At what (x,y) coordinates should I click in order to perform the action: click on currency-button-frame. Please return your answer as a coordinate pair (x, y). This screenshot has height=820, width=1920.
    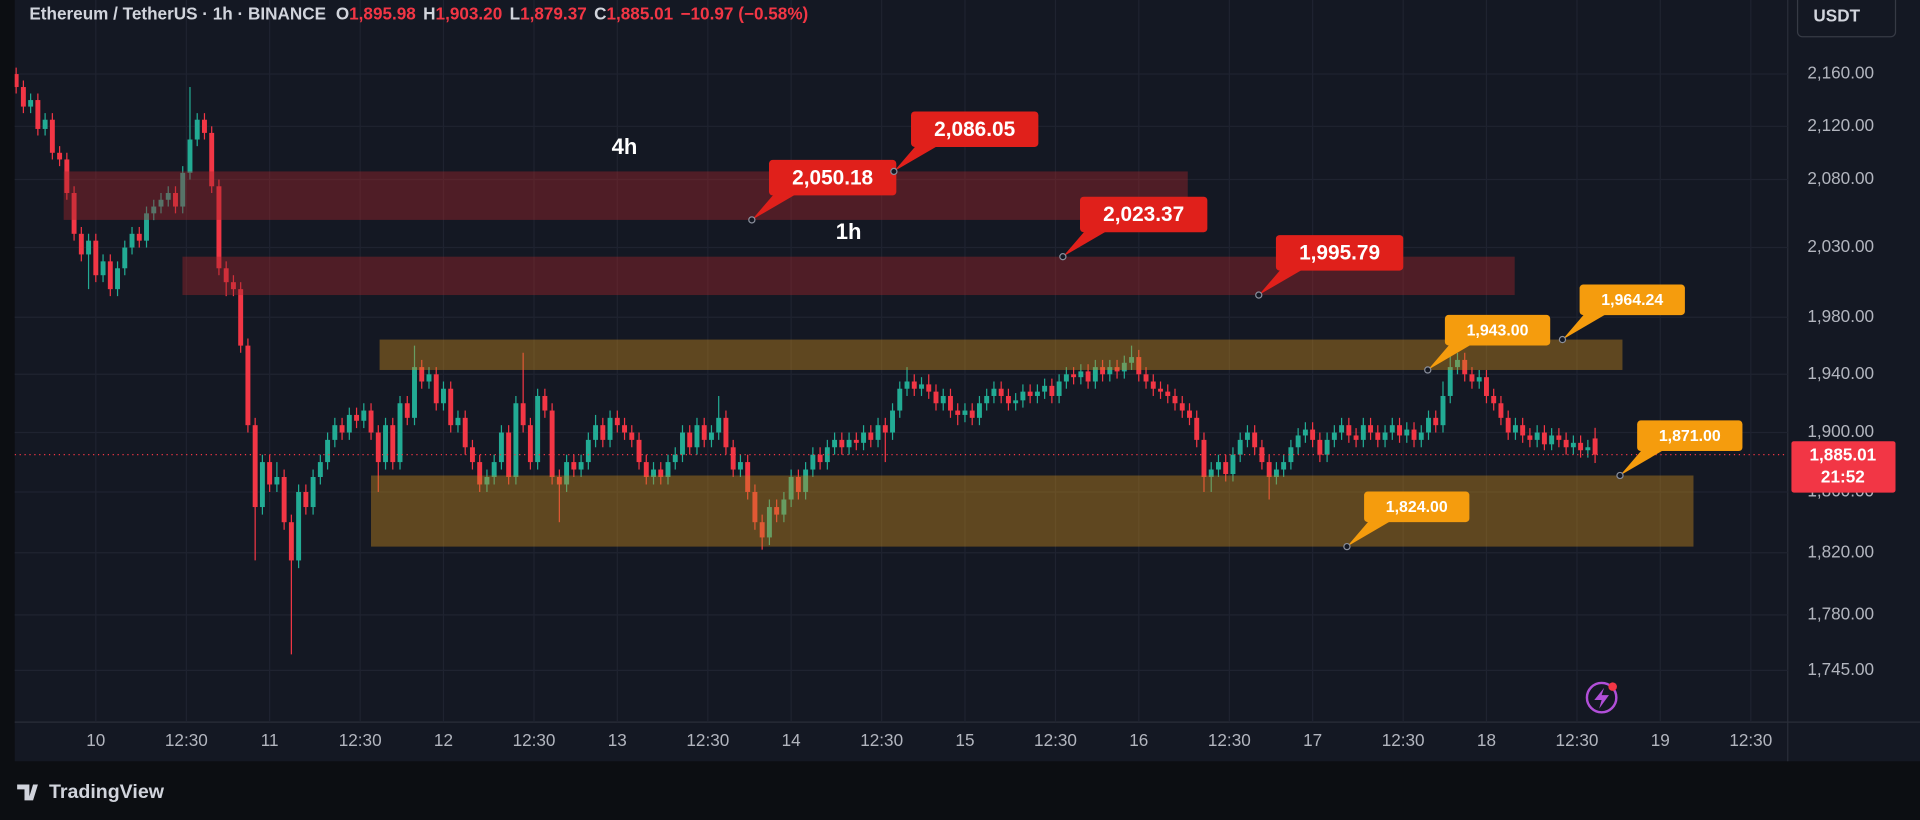
    Looking at the image, I should click on (1846, 19).